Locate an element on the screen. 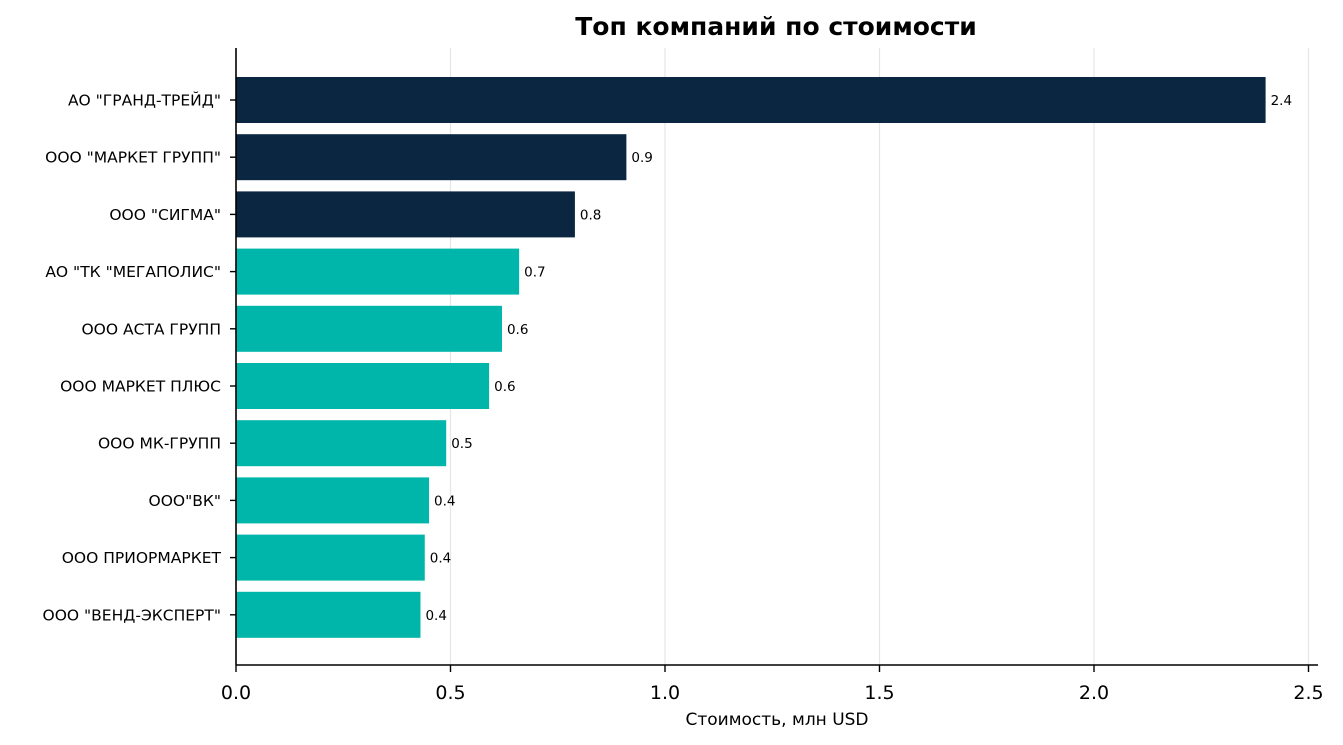 The image size is (1343, 745). y-tick-label: ООО МАРКЕТ ПЛЮС is located at coordinates (140, 387).